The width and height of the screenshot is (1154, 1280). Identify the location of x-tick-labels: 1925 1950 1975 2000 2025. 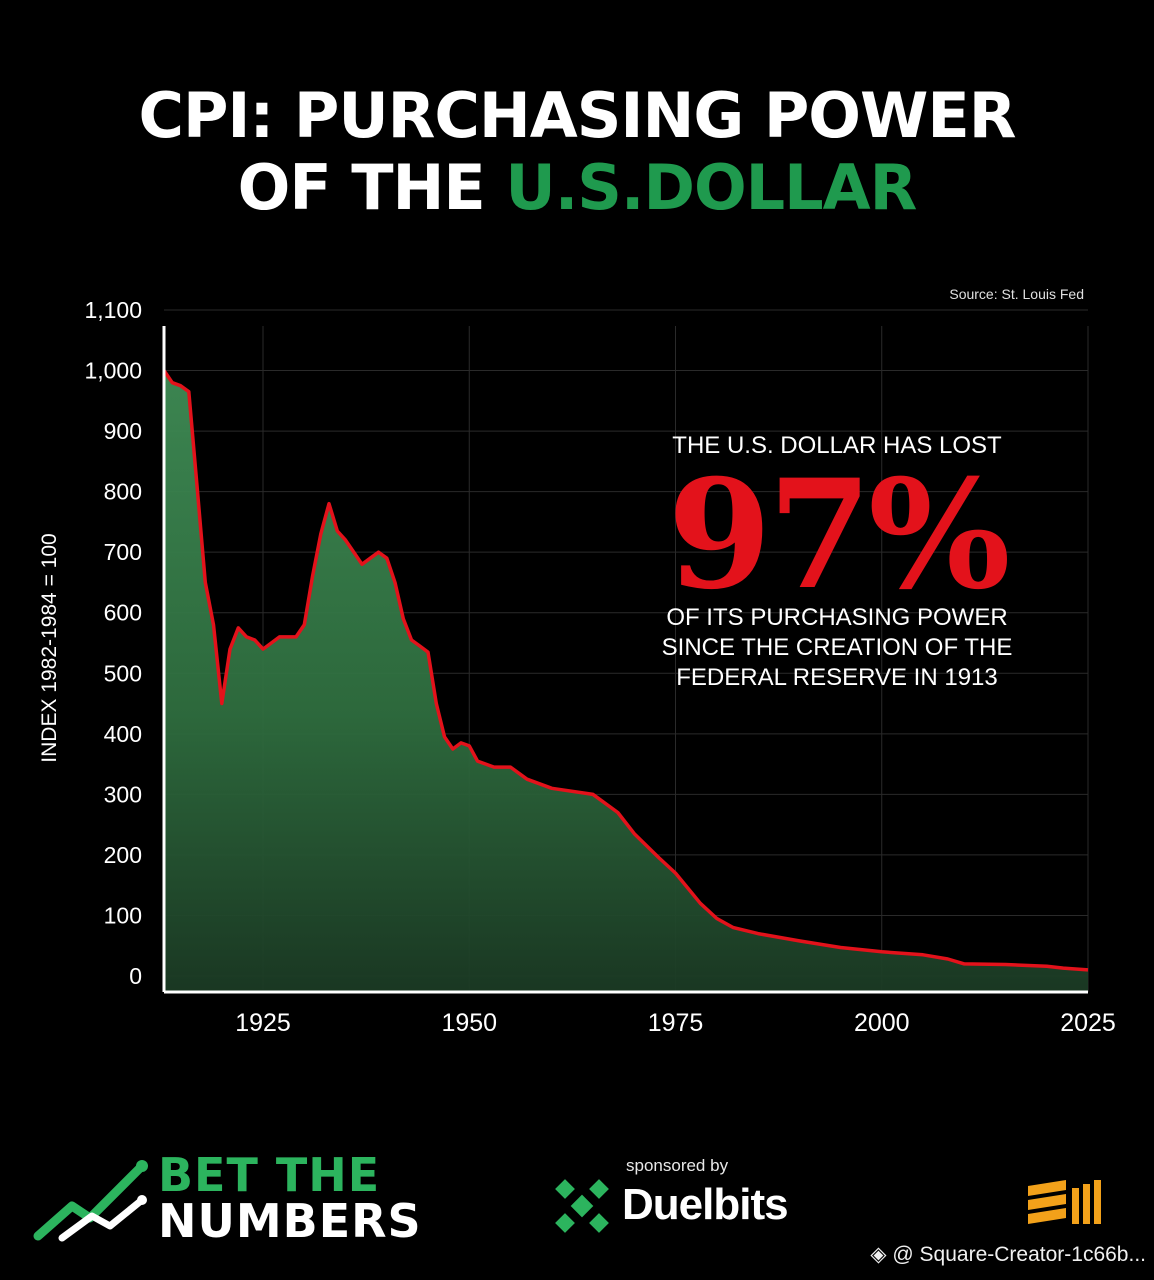
(675, 1023).